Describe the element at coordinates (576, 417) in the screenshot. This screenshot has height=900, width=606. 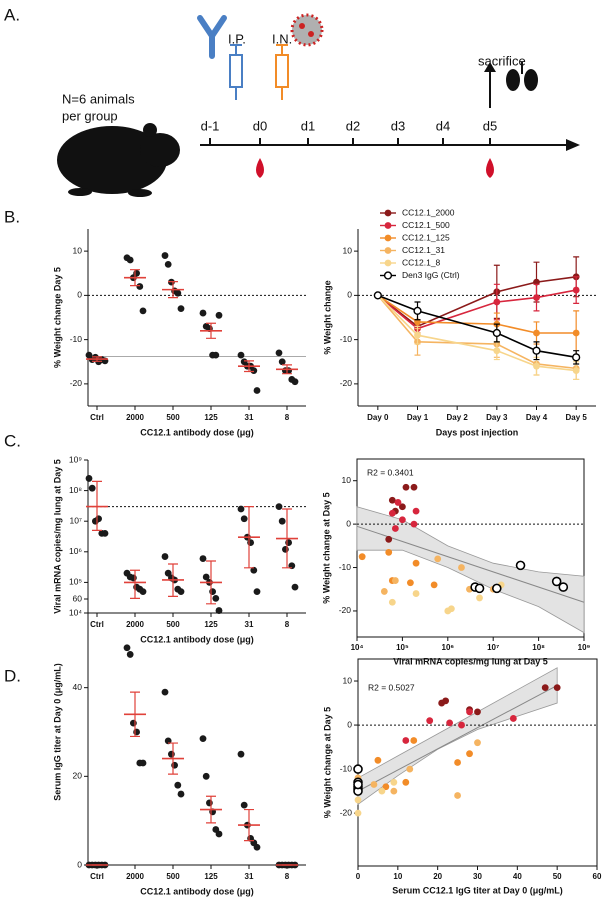
I see `x-tick-label: Day 5` at that location.